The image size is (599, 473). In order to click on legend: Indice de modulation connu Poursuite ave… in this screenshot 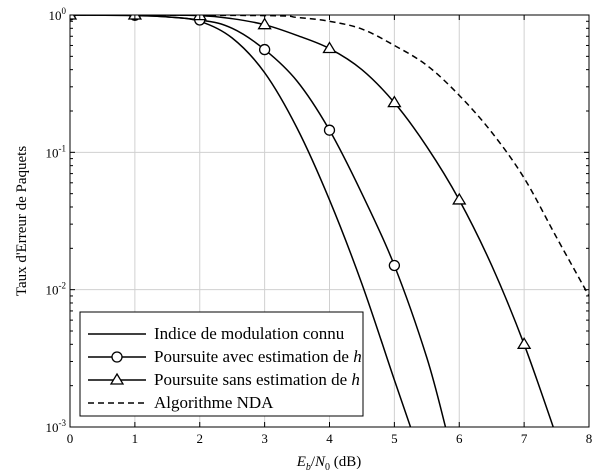, I will do `click(221, 364)`.